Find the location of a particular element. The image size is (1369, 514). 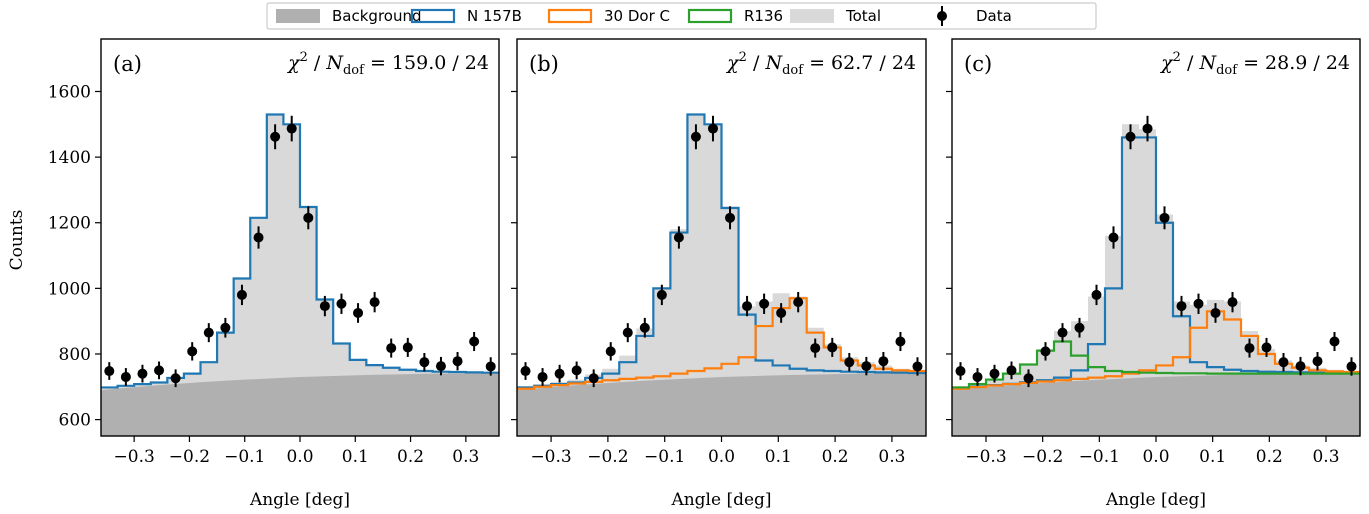

y-tick-label: 1200 is located at coordinates (69, 224).